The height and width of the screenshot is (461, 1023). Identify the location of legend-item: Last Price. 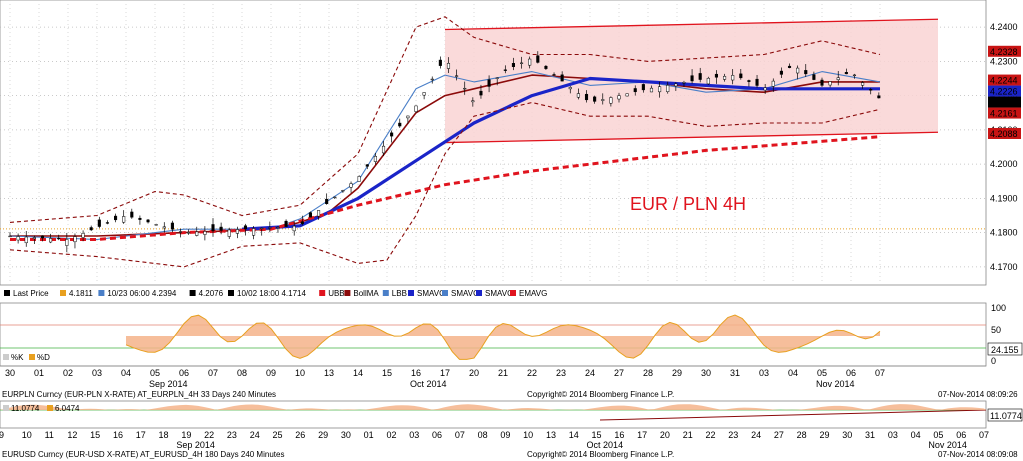
(31, 293).